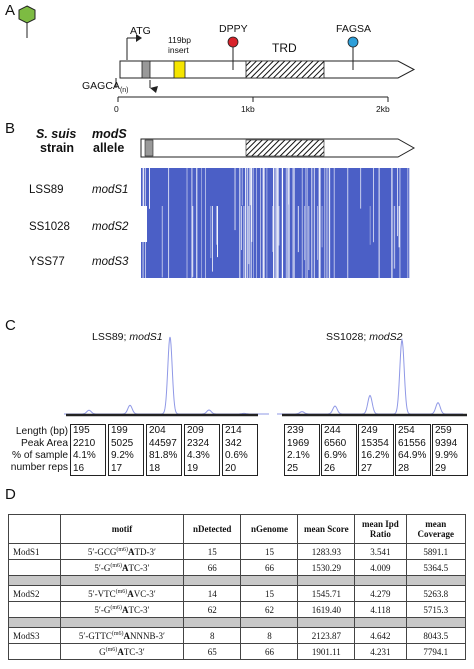  Describe the element at coordinates (265, 376) in the screenshot. I see `panel-c-traces` at that location.